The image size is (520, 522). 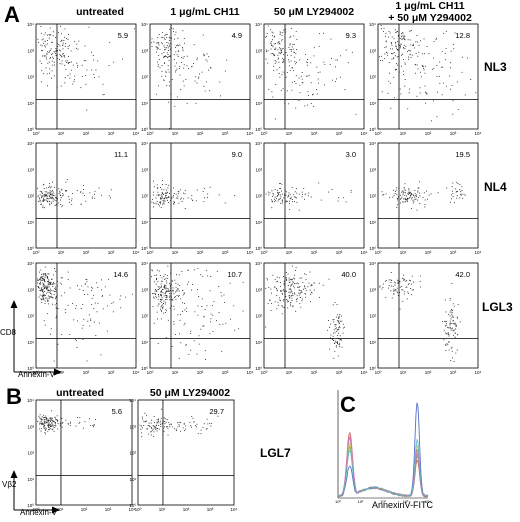 I want to click on plot-lgl7-2-xtick: 10⁴, so click(x=234, y=509).